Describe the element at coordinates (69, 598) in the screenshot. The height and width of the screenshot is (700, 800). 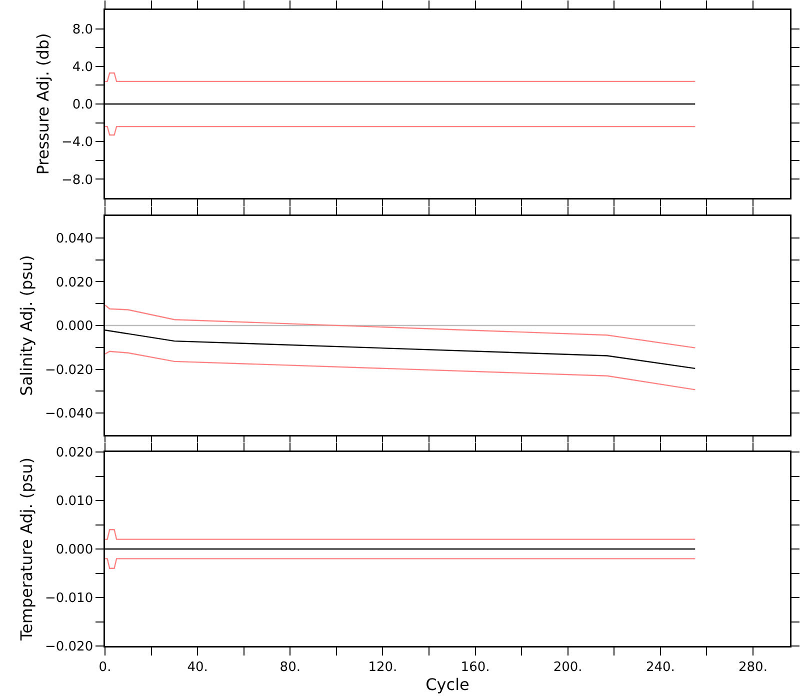
I see `y-tick-label: −0.010` at that location.